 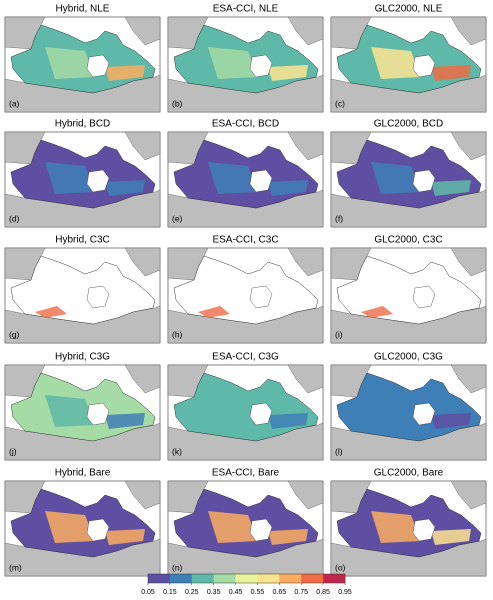 What do you see at coordinates (408, 357) in the screenshot?
I see `panel-title: GLC2000, C3G` at bounding box center [408, 357].